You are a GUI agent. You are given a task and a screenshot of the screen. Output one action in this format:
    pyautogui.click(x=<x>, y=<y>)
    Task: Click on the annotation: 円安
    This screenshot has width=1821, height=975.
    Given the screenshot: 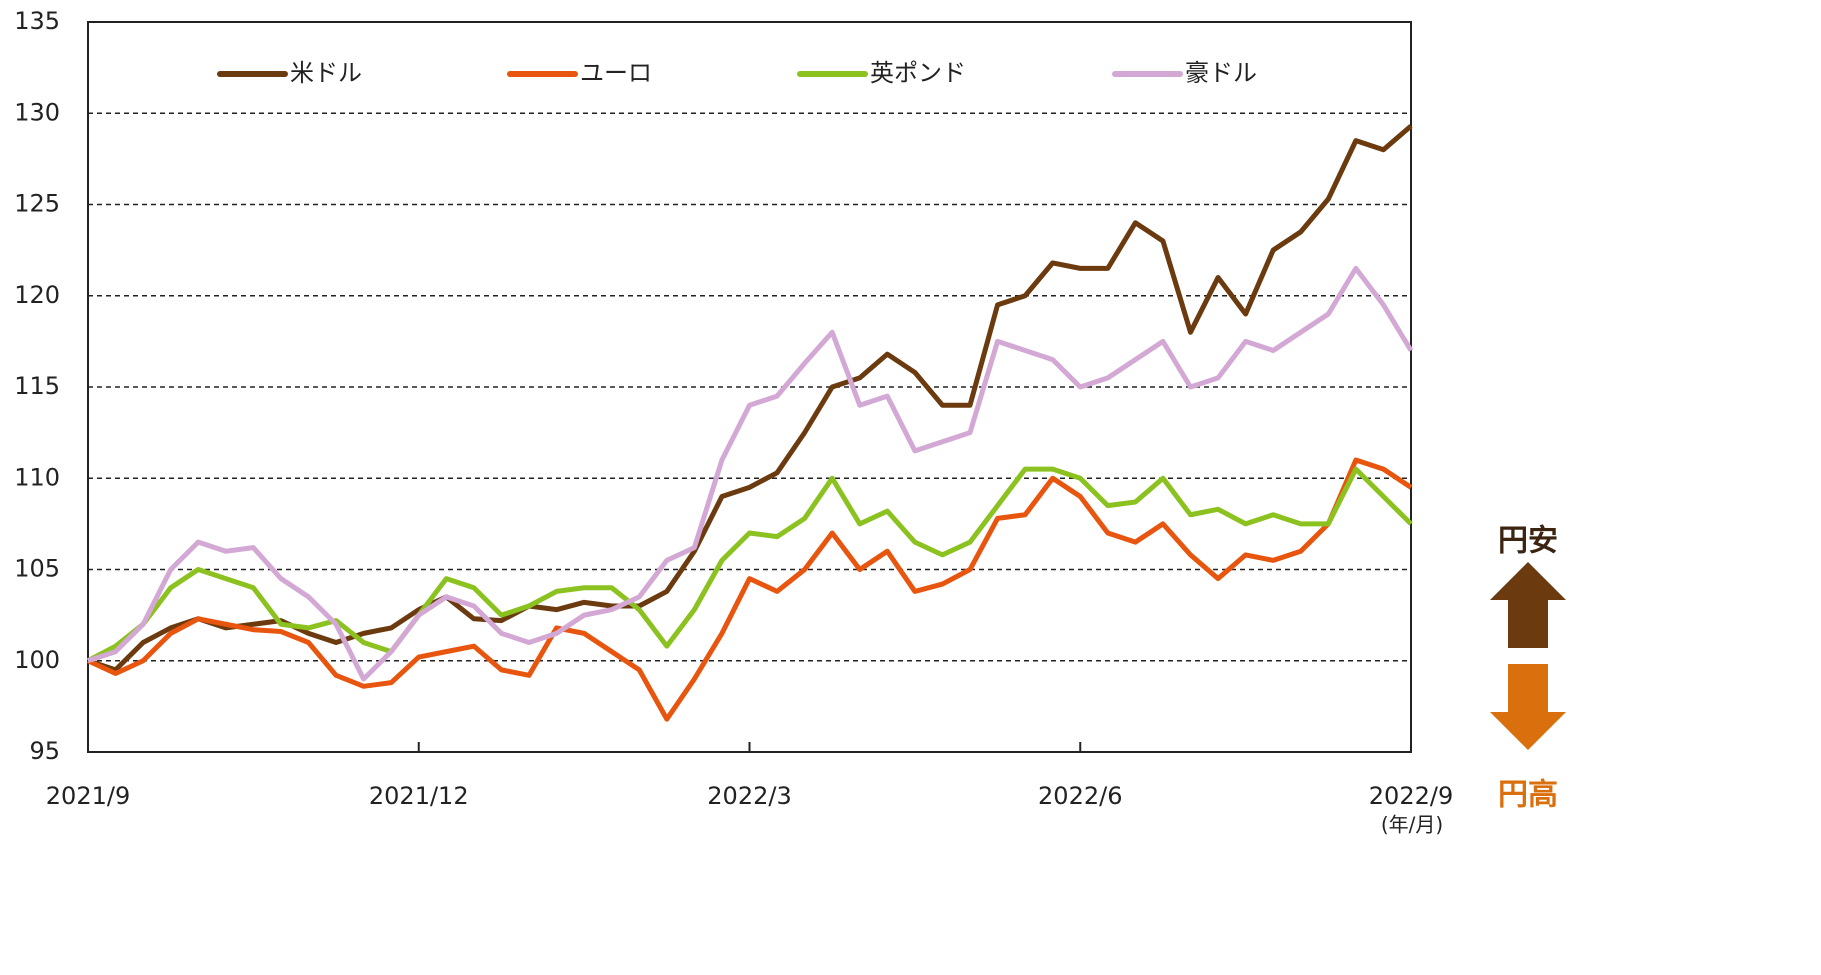 What is the action you would take?
    pyautogui.click(x=1528, y=541)
    